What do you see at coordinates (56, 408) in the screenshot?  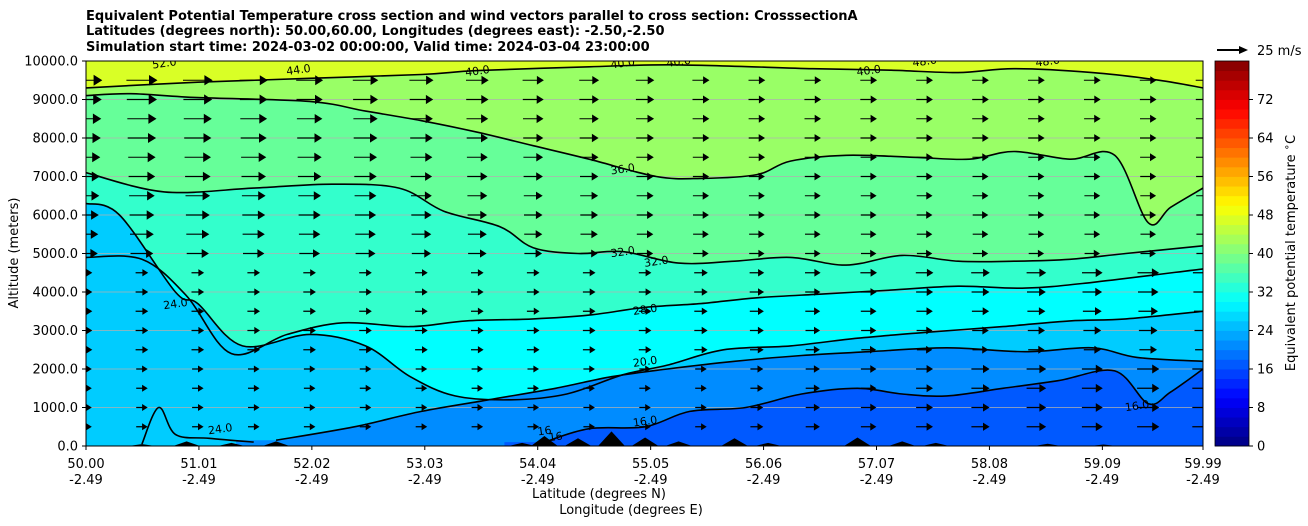 I see `y-tick-label: 1000.0` at bounding box center [56, 408].